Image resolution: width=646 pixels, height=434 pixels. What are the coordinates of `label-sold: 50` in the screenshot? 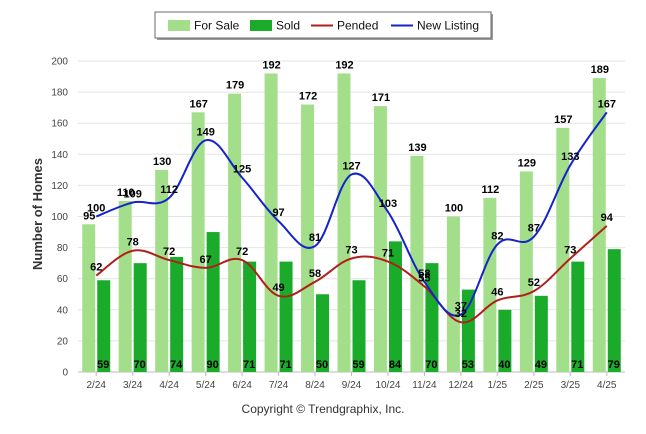 It's located at (322, 365).